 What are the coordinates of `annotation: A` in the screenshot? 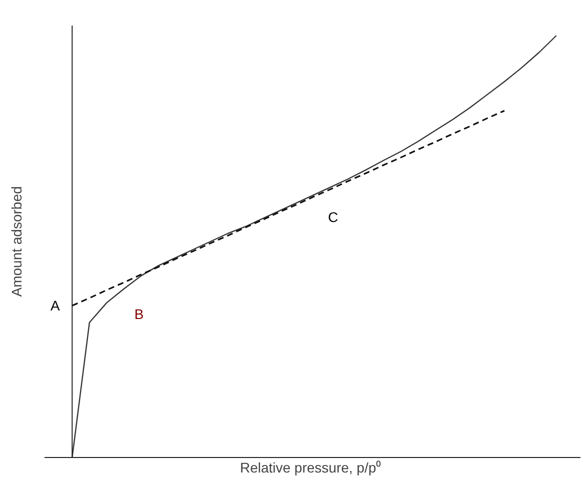 It's located at (55, 306).